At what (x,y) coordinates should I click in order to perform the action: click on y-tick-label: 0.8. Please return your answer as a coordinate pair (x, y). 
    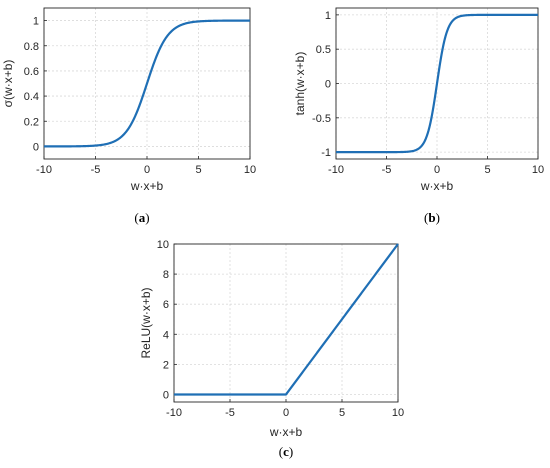
    Looking at the image, I should click on (31, 47).